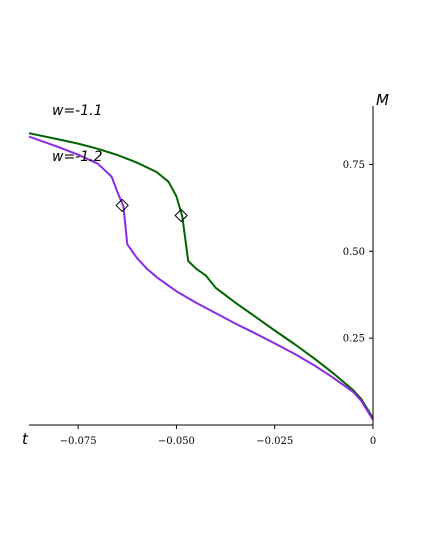  What do you see at coordinates (274, 441) in the screenshot?
I see `x-tick-label: −0.025` at bounding box center [274, 441].